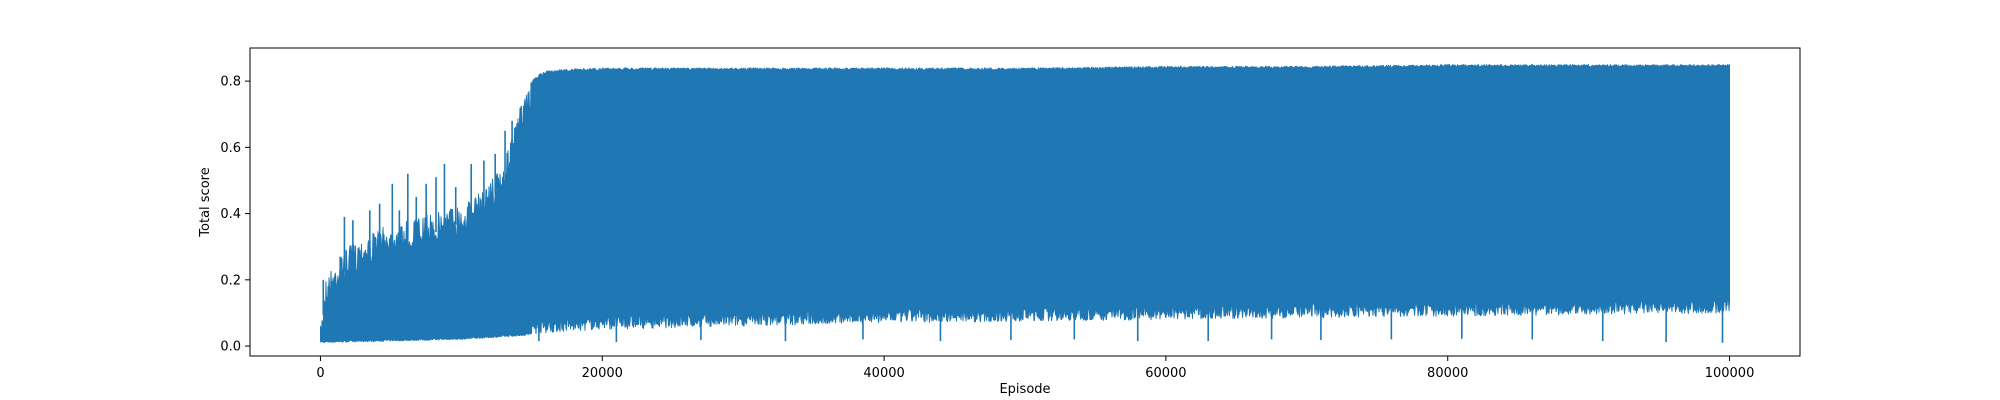 Image resolution: width=2000 pixels, height=400 pixels. What do you see at coordinates (205, 202) in the screenshot?
I see `y-axis-label: Total score` at bounding box center [205, 202].